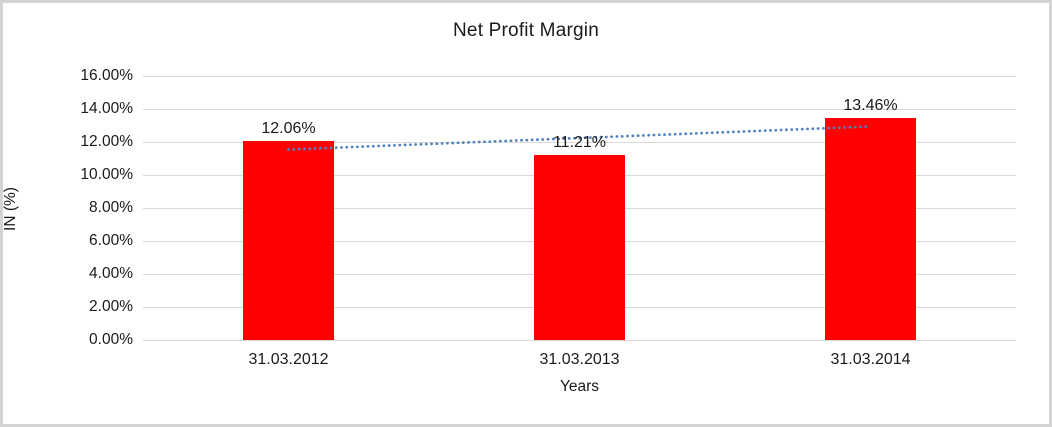  What do you see at coordinates (579, 386) in the screenshot?
I see `x-axis-title: Years` at bounding box center [579, 386].